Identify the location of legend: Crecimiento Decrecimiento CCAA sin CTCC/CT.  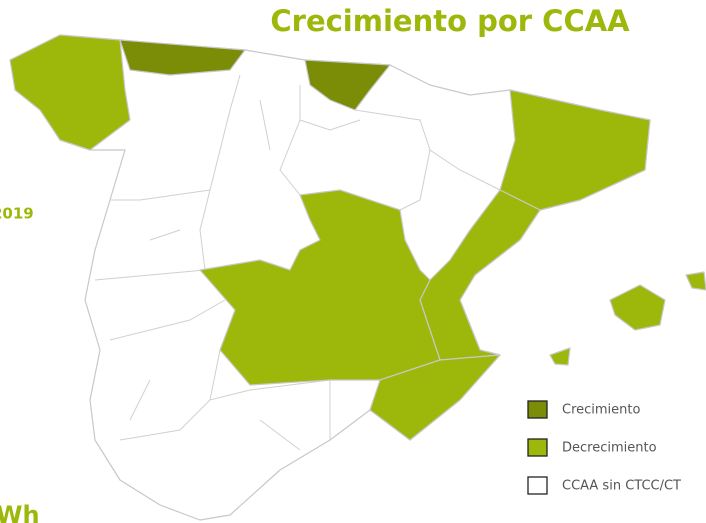
(604, 447).